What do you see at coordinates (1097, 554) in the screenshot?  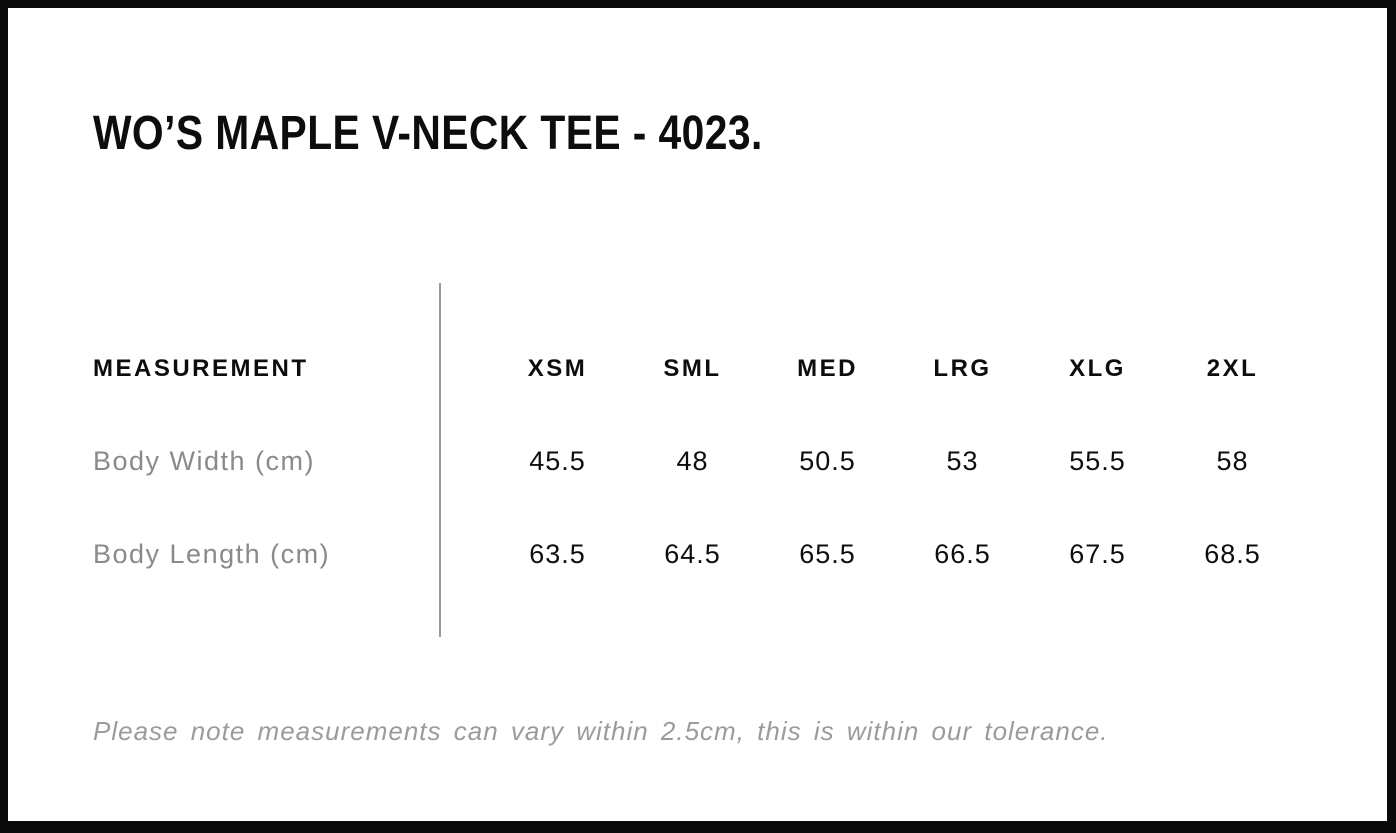 I see `body-length-xlg-value: 67.5` at bounding box center [1097, 554].